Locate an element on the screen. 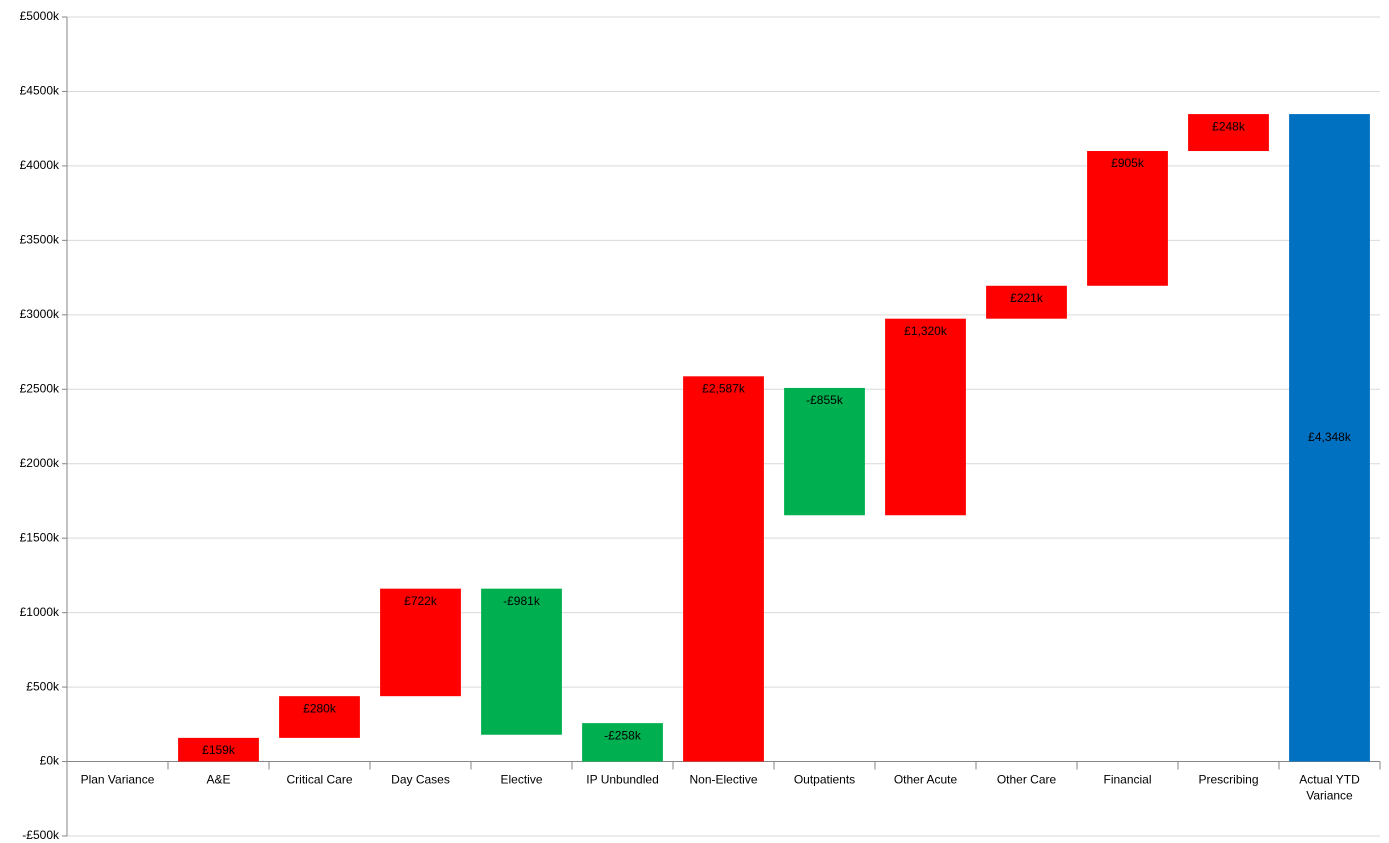 The width and height of the screenshot is (1389, 843). x-tick-label: Other Acute is located at coordinates (926, 780).